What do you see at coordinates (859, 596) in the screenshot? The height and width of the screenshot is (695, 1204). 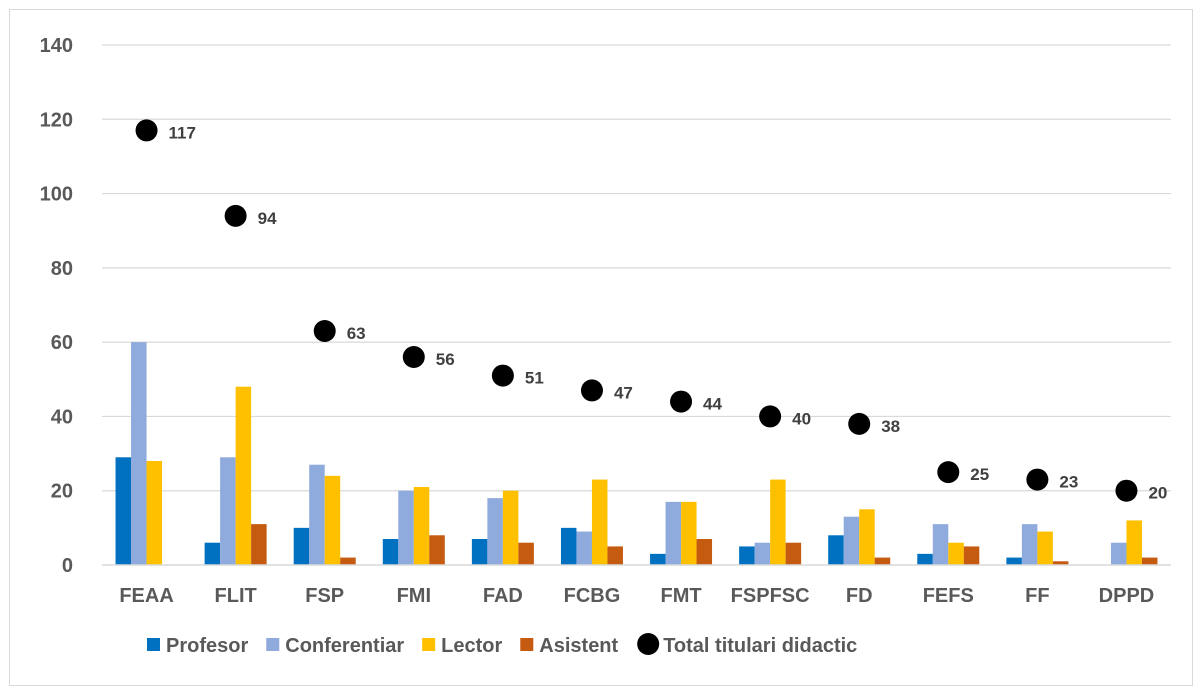 I see `x-tick-label: FD` at bounding box center [859, 596].